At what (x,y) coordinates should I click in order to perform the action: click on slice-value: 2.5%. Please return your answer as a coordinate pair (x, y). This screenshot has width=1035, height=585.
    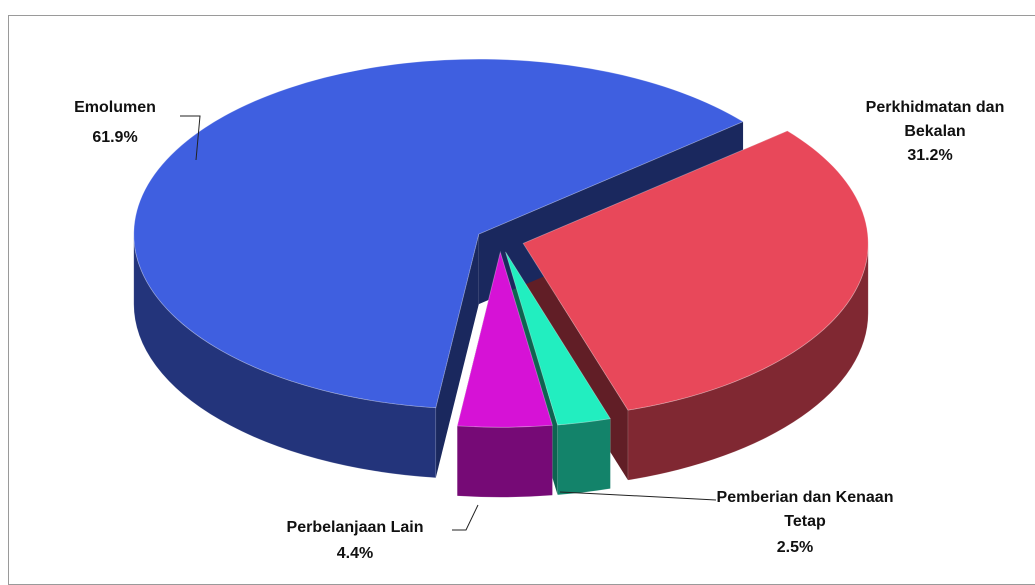
    Looking at the image, I should click on (795, 547).